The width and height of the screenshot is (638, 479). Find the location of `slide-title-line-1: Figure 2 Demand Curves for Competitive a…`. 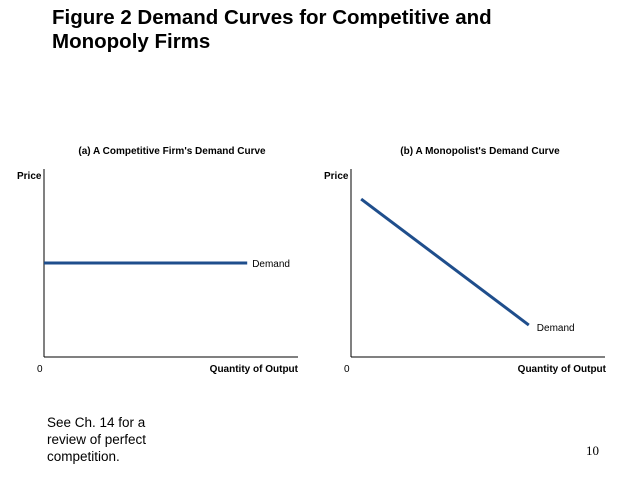

slide-title-line-1: Figure 2 Demand Curves for Competitive a… is located at coordinates (272, 17).